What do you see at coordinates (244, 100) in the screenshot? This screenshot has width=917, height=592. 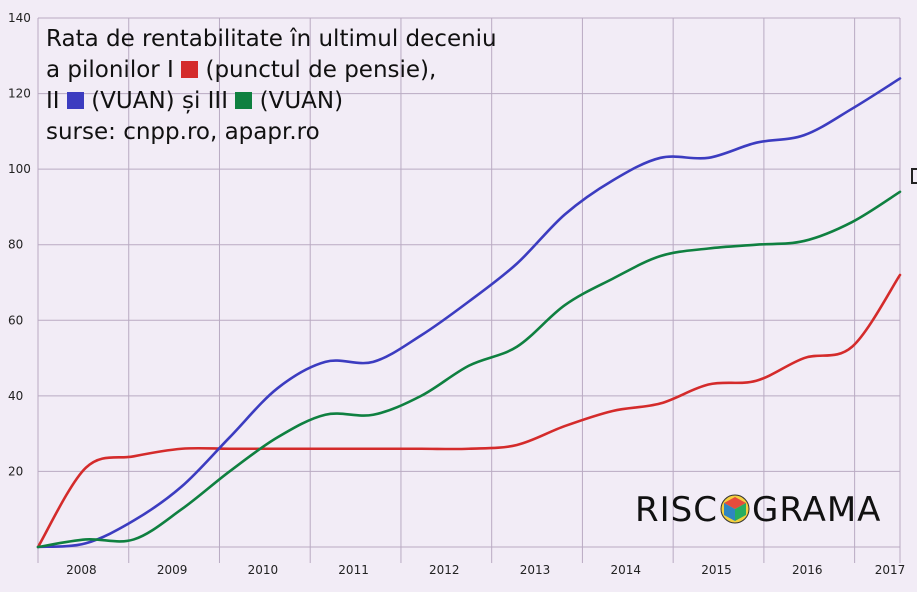 I see `pilon3-legend-swatch` at bounding box center [244, 100].